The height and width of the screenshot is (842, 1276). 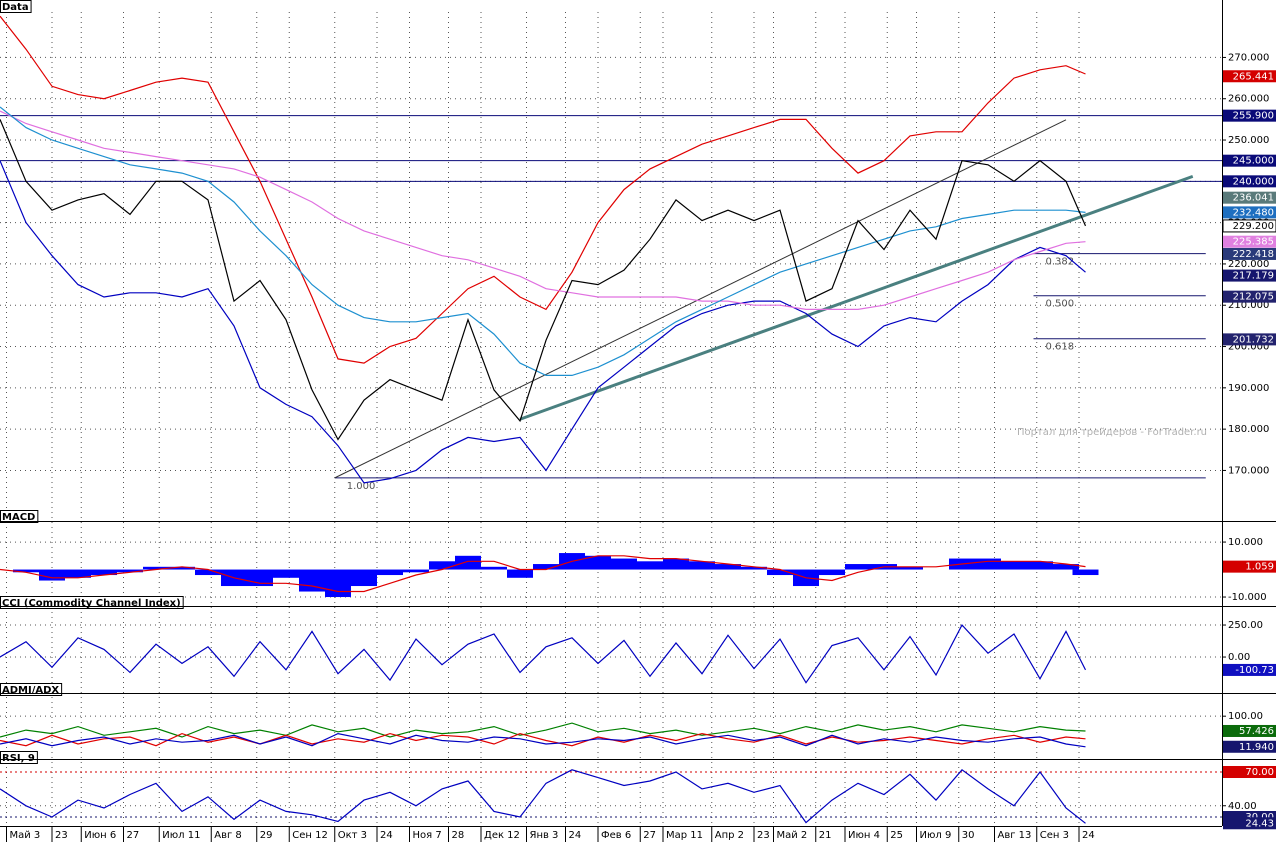 I want to click on price-marker-label: 245.000, so click(x=1253, y=161).